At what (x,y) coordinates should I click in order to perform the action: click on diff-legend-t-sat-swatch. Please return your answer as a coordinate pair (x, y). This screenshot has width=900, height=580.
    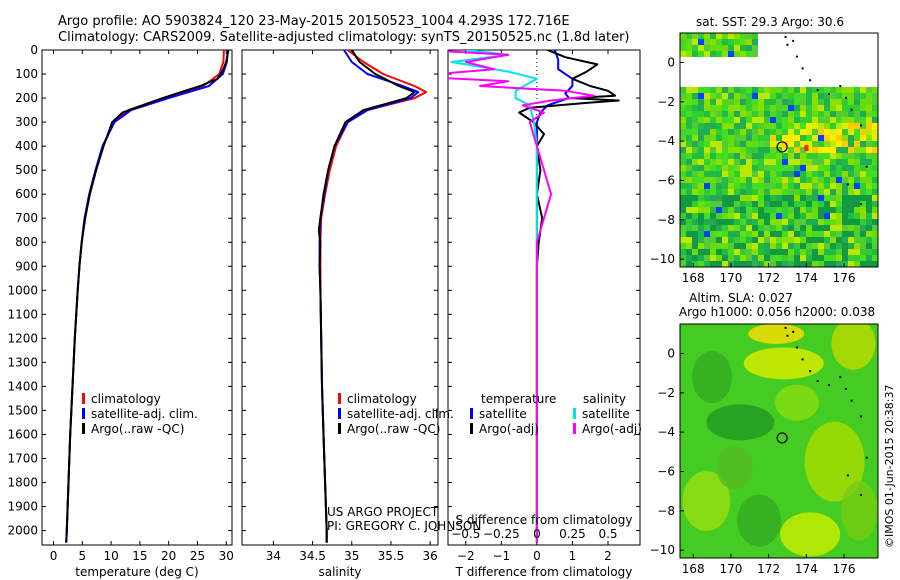
    Looking at the image, I should click on (471, 413).